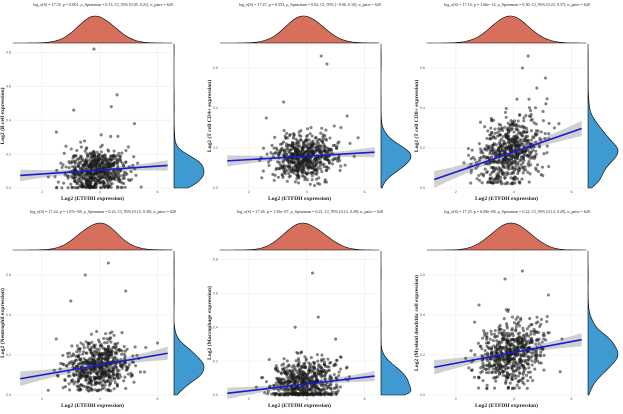  I want to click on y-tick-label: 0.6, so click(215, 68).